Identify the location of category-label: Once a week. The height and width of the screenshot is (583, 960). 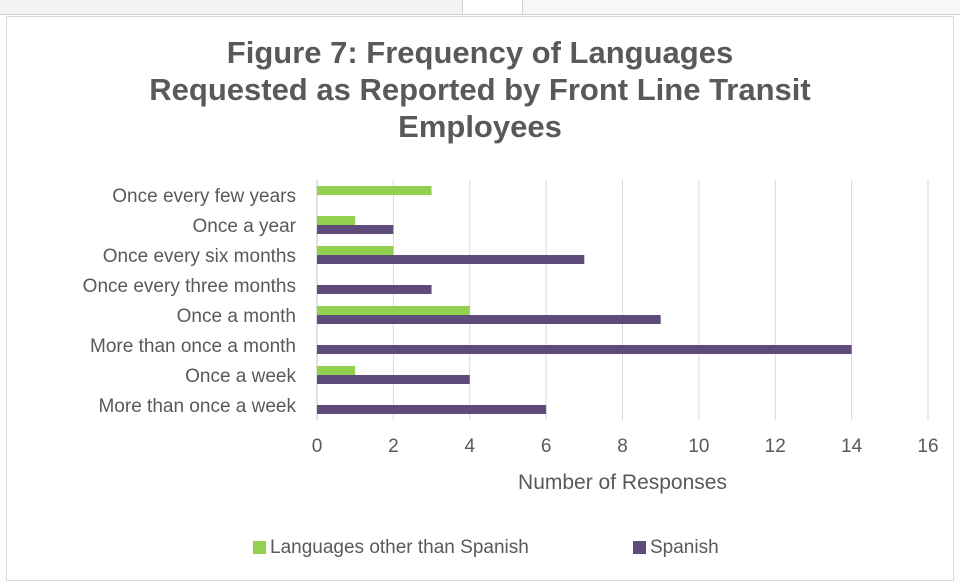
(240, 376).